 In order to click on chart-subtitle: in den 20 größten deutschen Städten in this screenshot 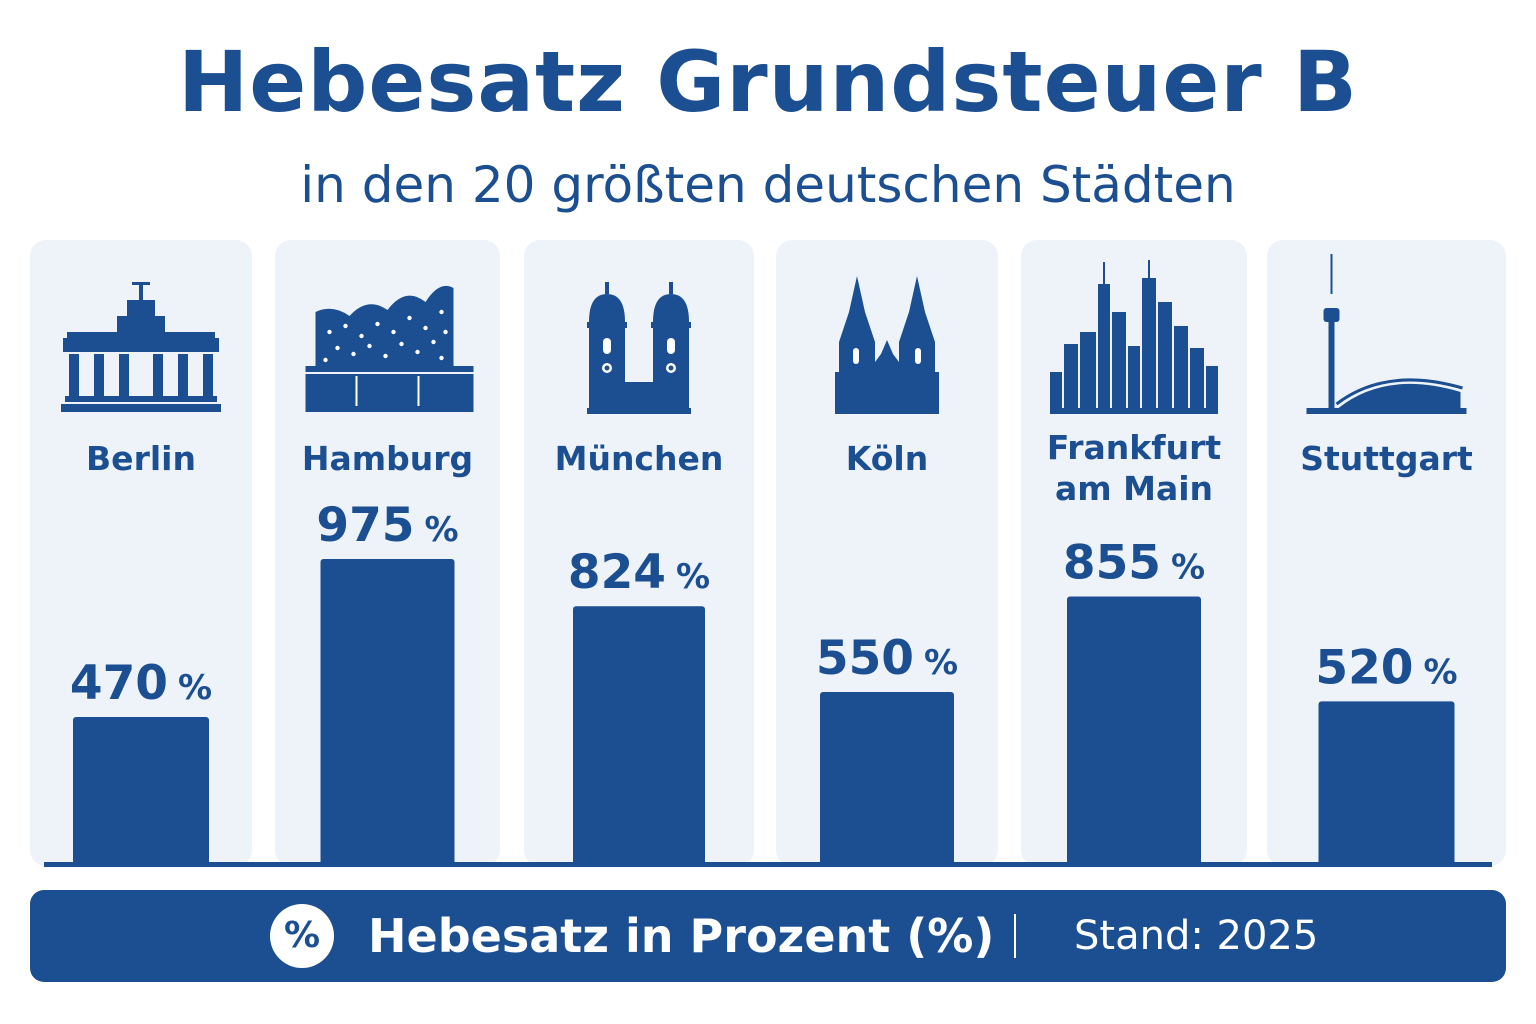, I will do `click(768, 185)`.